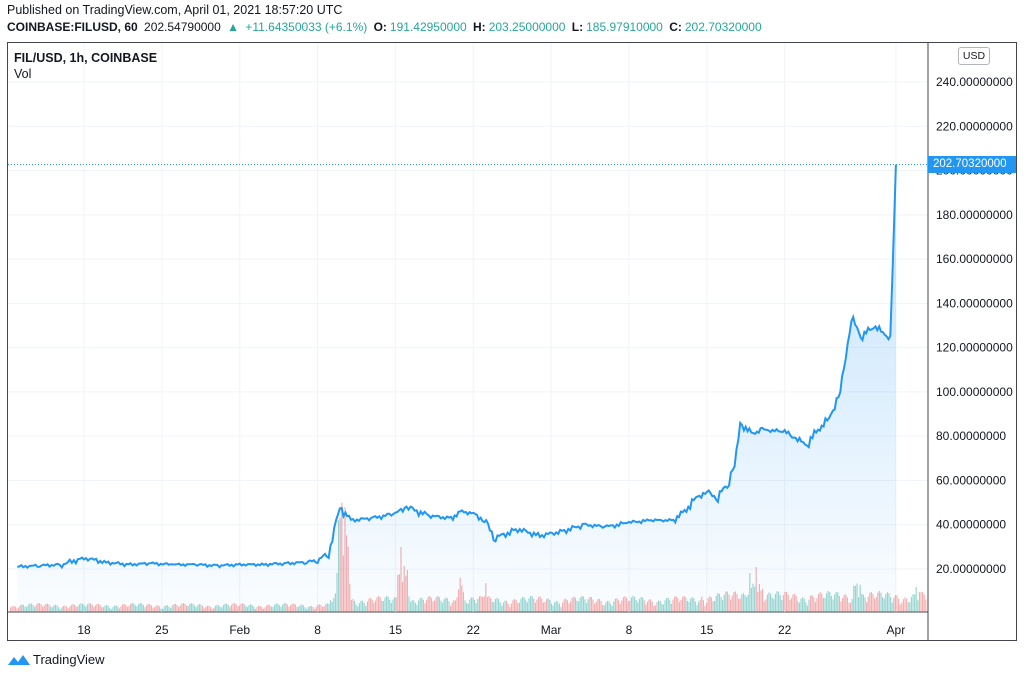 This screenshot has width=1024, height=677. What do you see at coordinates (974, 126) in the screenshot?
I see `y-tick-label: 220.00000000` at bounding box center [974, 126].